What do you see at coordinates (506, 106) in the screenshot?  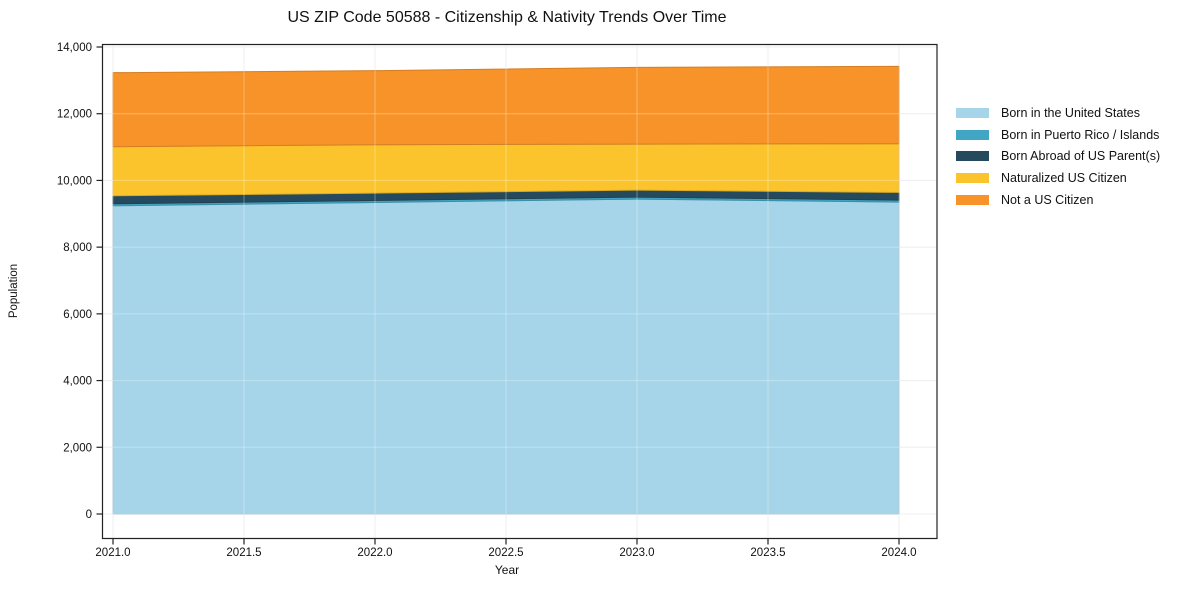 I see `area-not-a-us-citizen` at bounding box center [506, 106].